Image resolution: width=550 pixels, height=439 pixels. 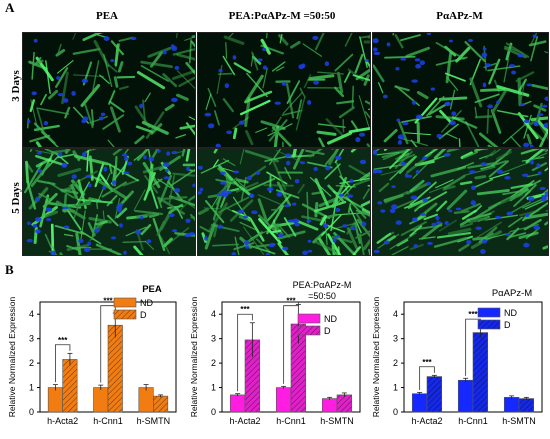 What do you see at coordinates (460, 90) in the screenshot?
I see `micrograph-paapz-3-days` at bounding box center [460, 90].